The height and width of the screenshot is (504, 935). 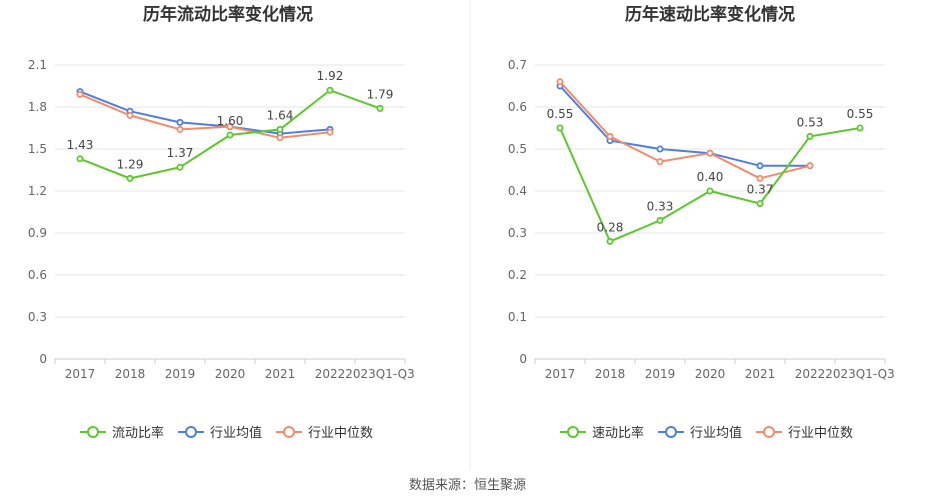 I want to click on y-tick-label: 0.7, so click(x=517, y=65).